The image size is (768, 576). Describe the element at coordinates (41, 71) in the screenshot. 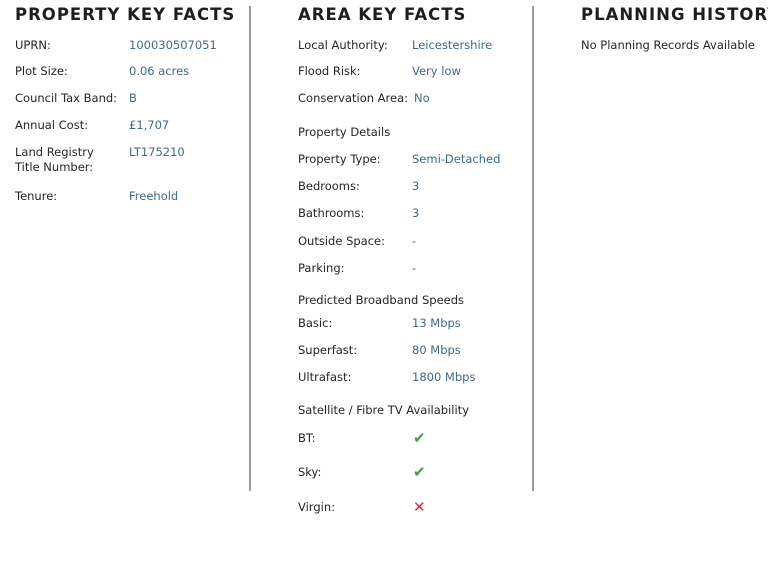

I see `plot-size-label: Plot Size:` at that location.